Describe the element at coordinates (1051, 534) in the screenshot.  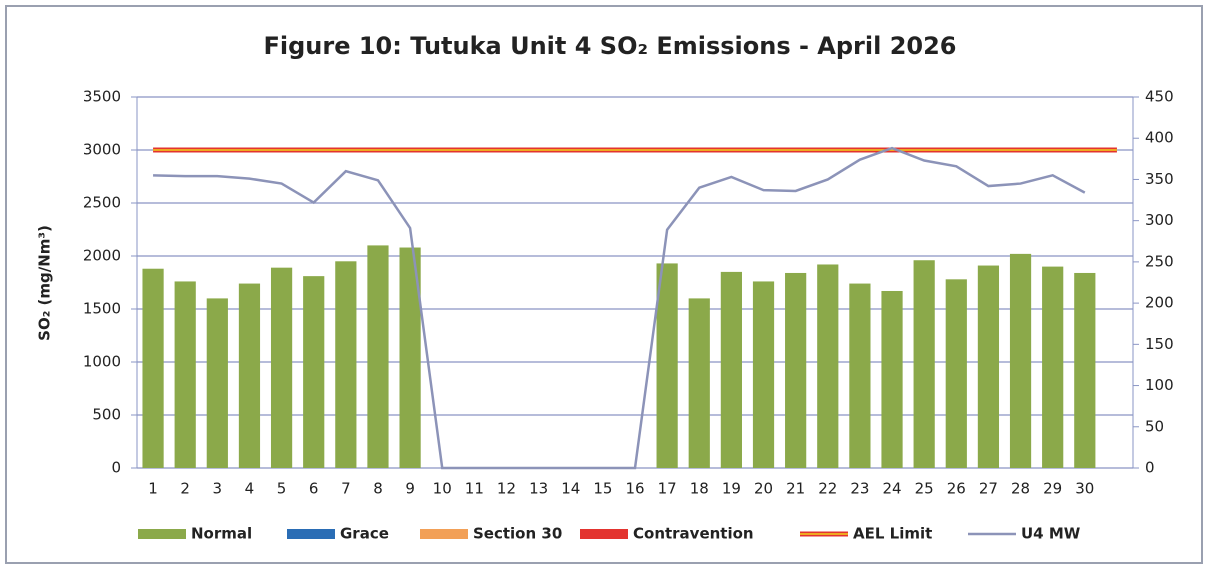
I see `legend-label: U4 MW` at that location.